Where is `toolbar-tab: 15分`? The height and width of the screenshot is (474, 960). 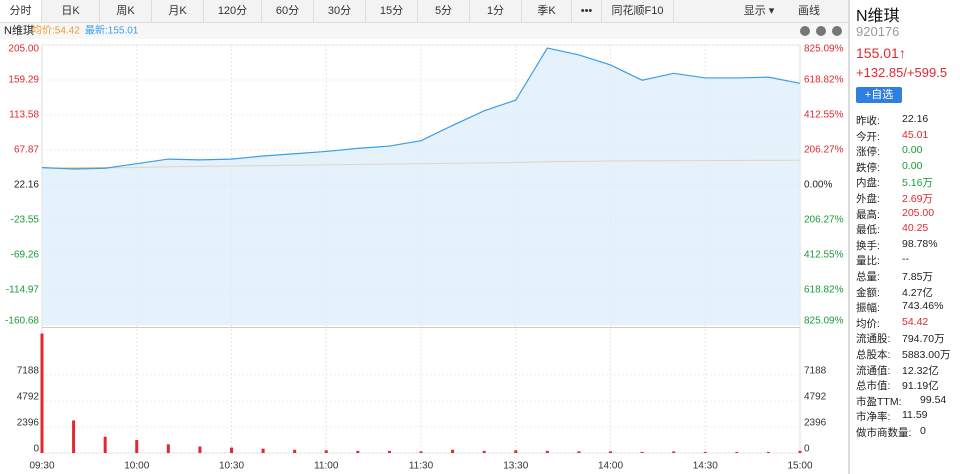
toolbar-tab: 15分 is located at coordinates (392, 11).